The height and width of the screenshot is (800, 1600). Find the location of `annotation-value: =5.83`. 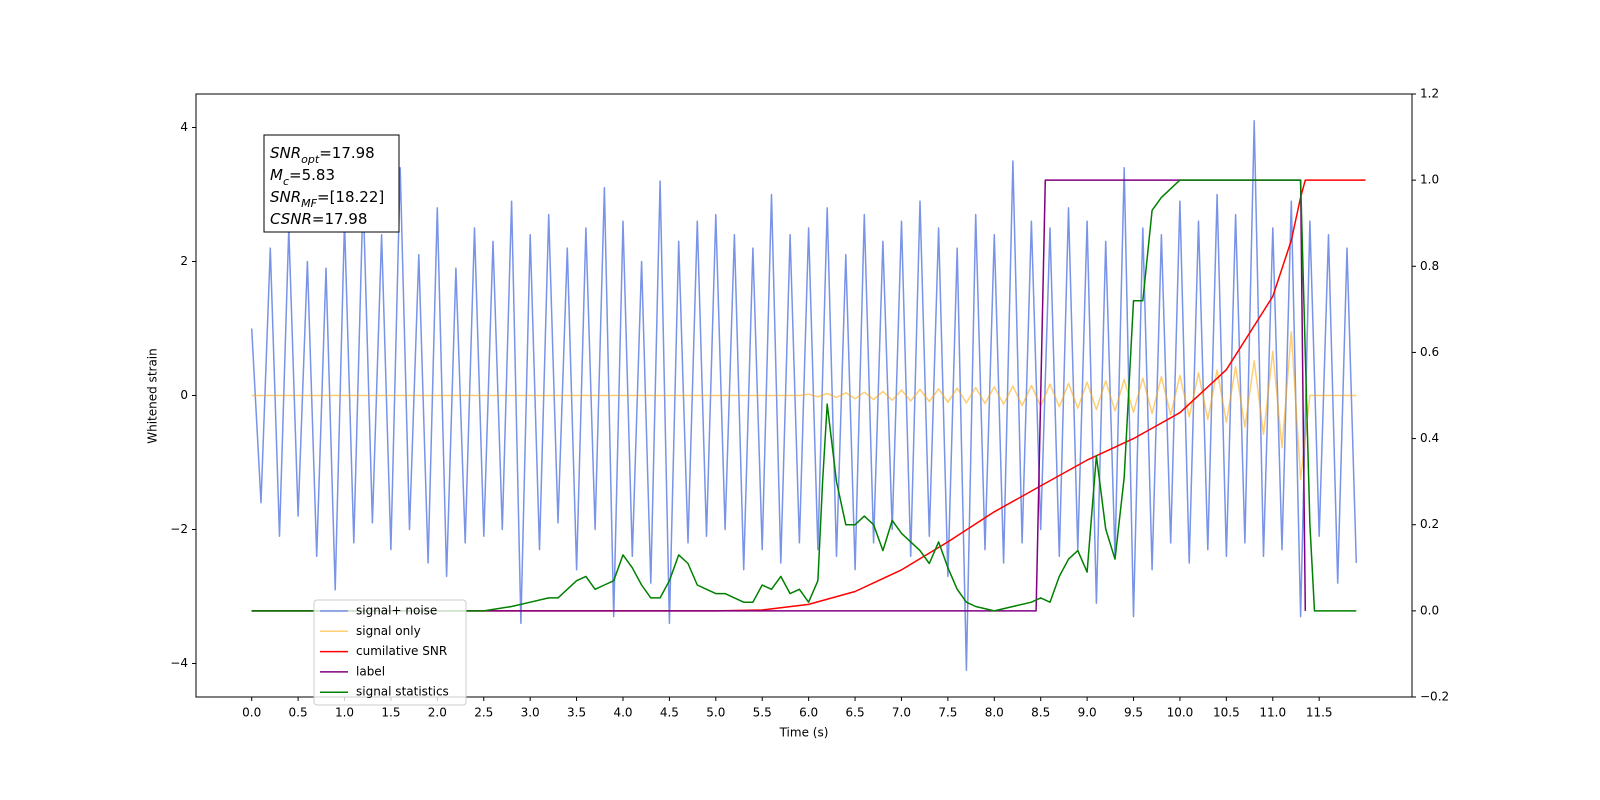

annotation-value: =5.83 is located at coordinates (312, 175).